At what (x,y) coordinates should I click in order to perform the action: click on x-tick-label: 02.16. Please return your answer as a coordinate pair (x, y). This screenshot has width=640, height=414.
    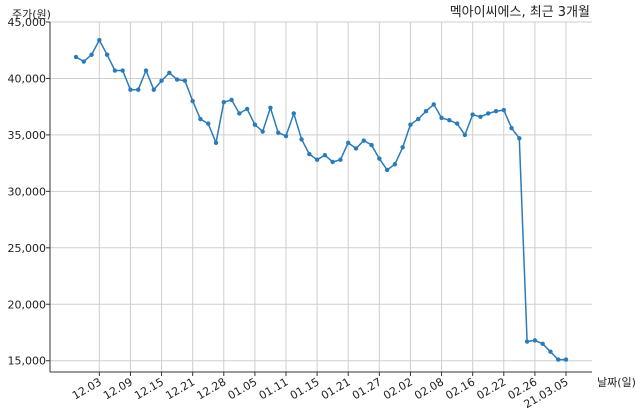
    Looking at the image, I should click on (460, 388).